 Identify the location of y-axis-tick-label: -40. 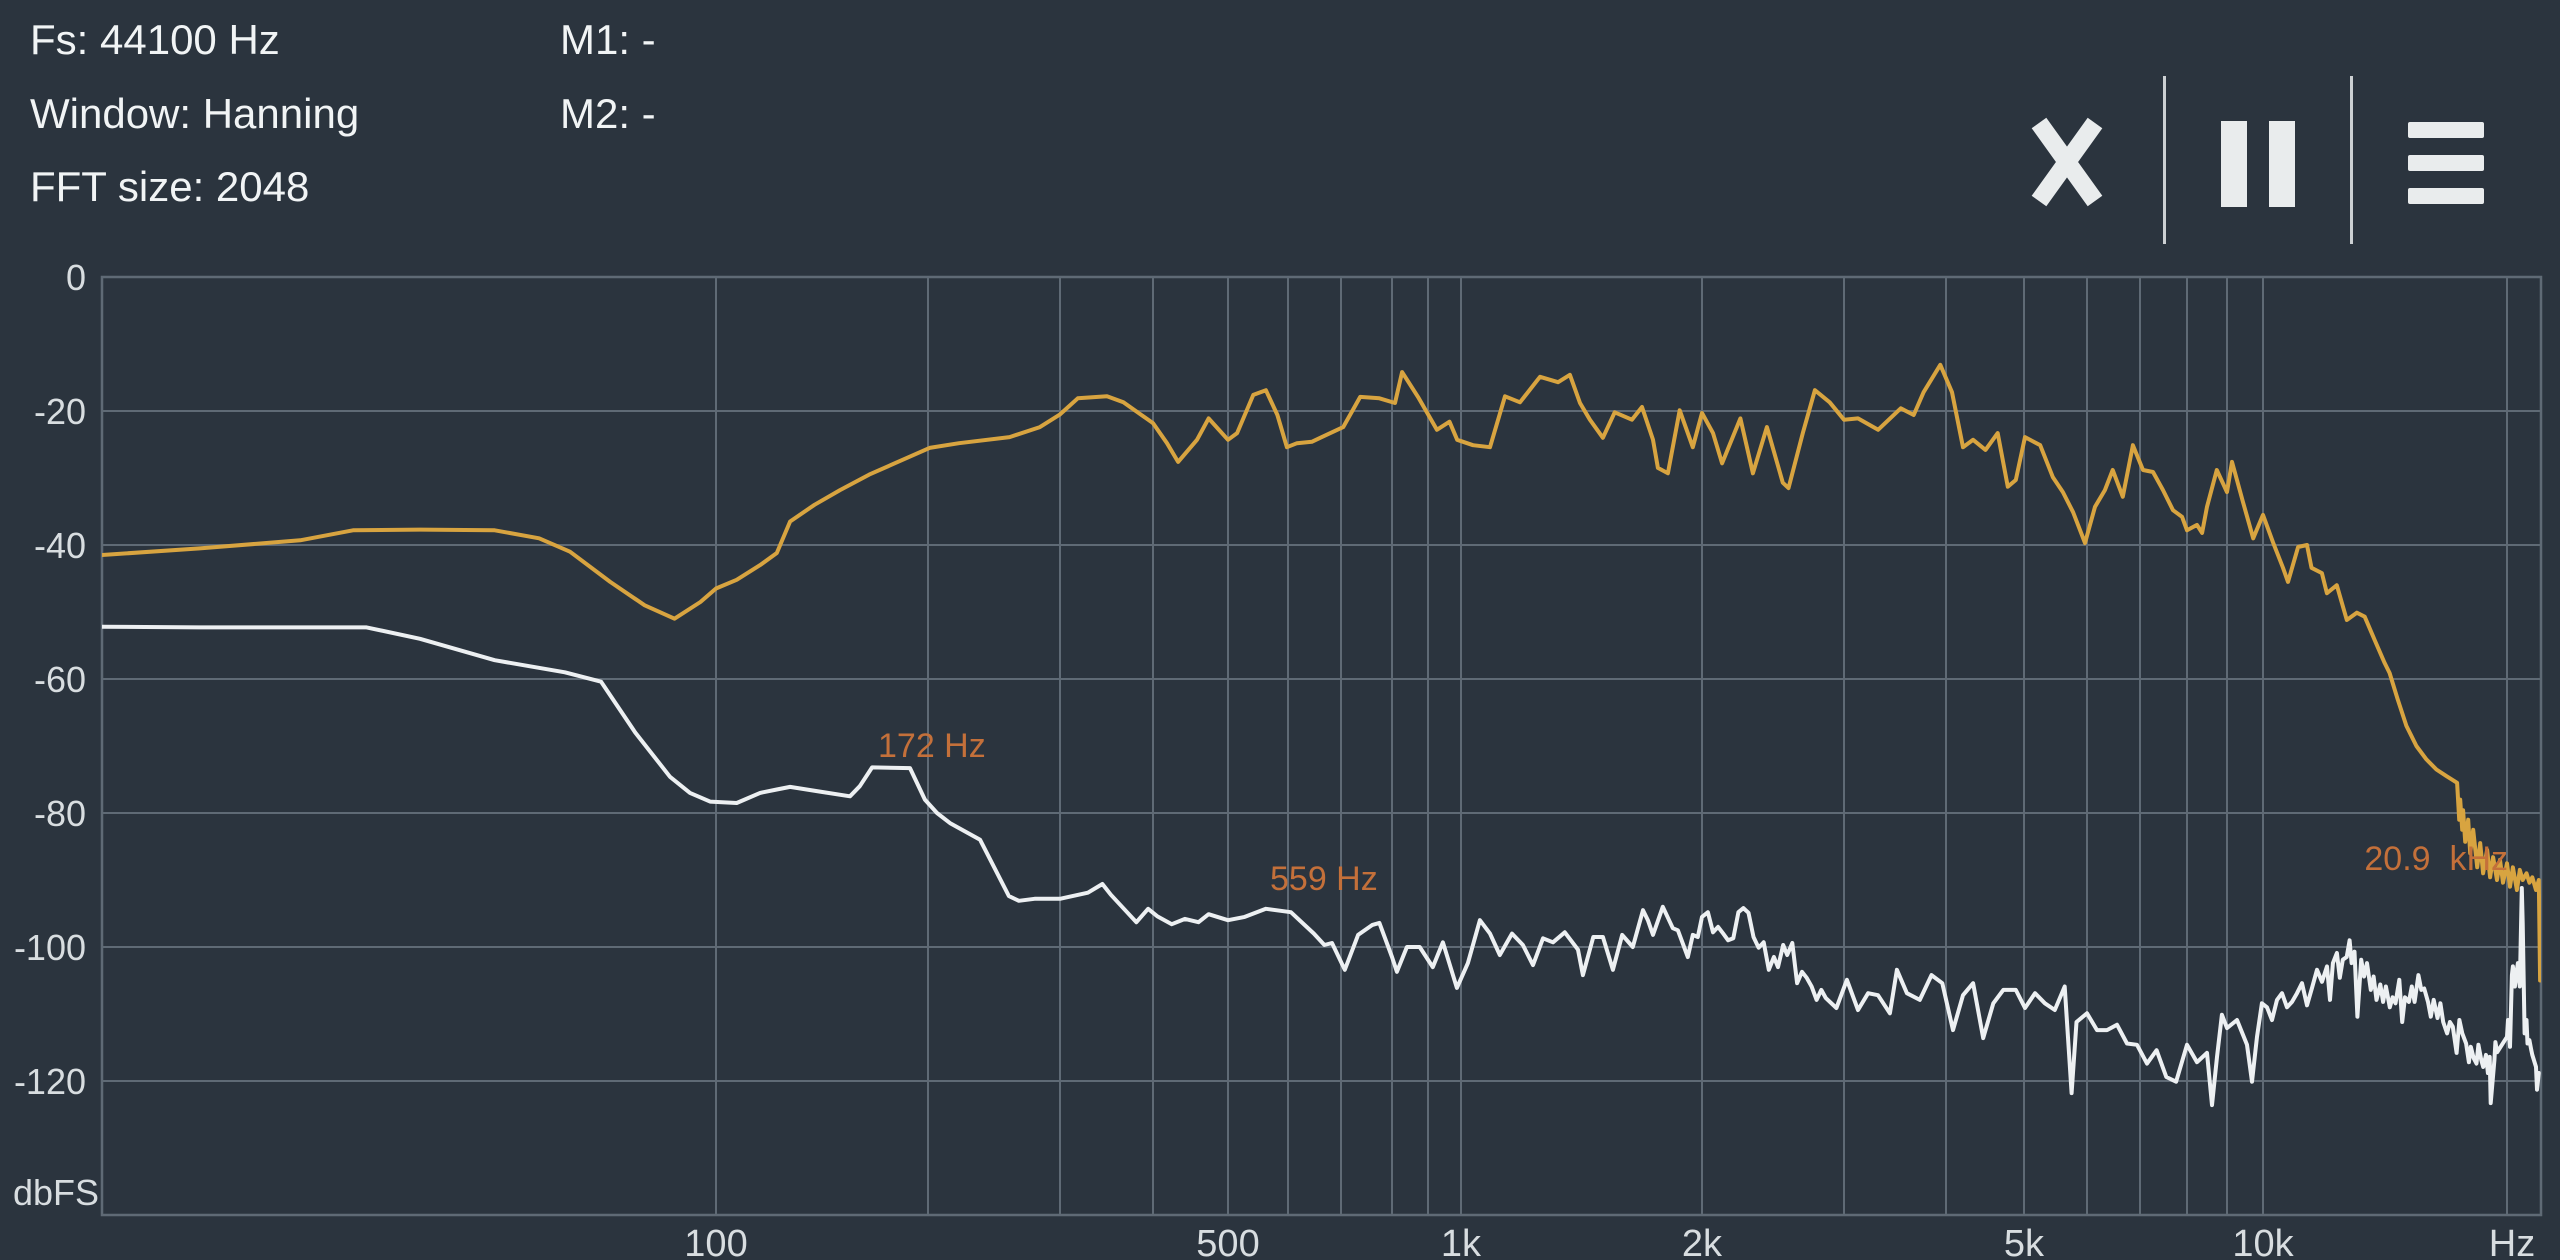
(60, 545).